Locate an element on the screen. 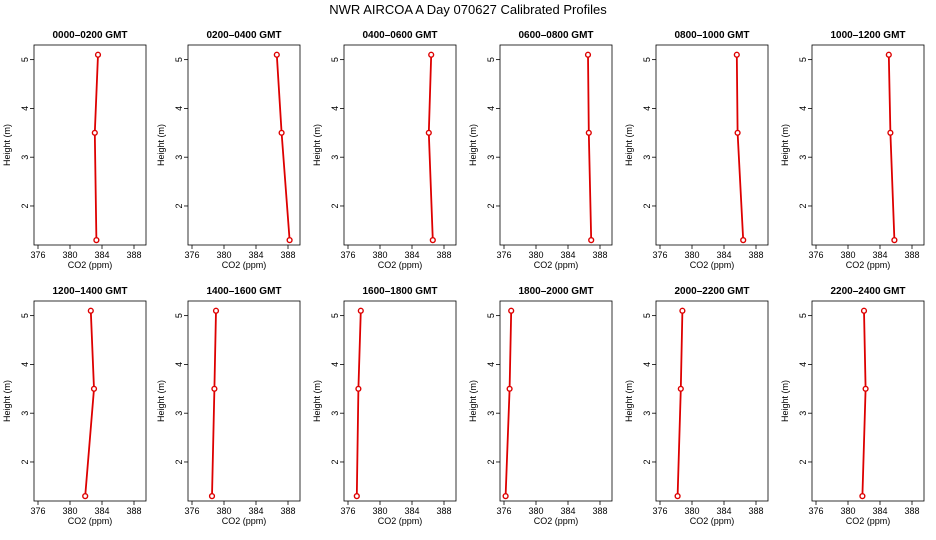  panel-title: 2200–2400 GMT is located at coordinates (867, 291).